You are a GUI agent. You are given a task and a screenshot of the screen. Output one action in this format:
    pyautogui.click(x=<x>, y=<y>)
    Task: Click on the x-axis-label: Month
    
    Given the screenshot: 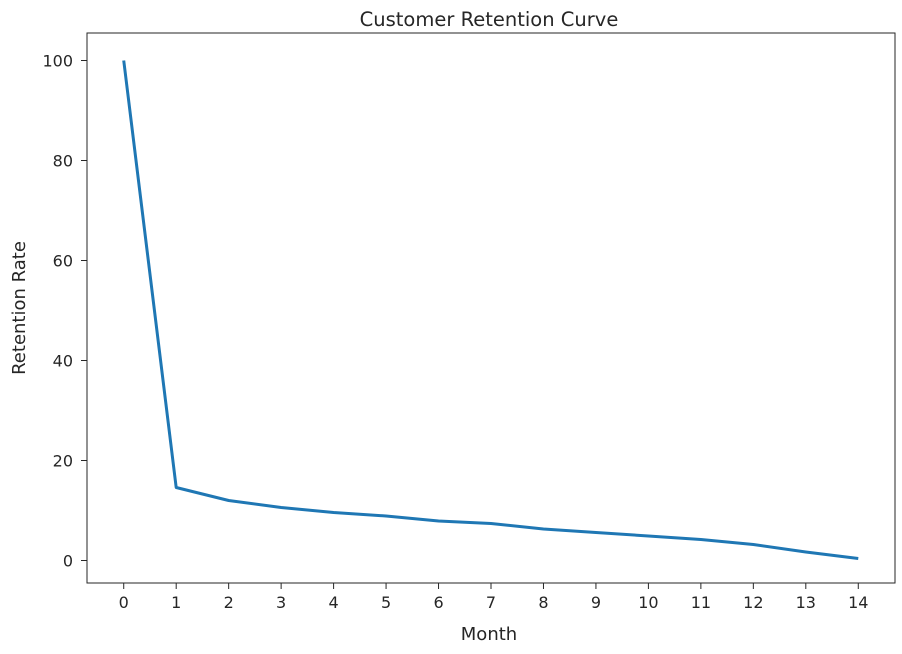 What is the action you would take?
    pyautogui.click(x=489, y=634)
    